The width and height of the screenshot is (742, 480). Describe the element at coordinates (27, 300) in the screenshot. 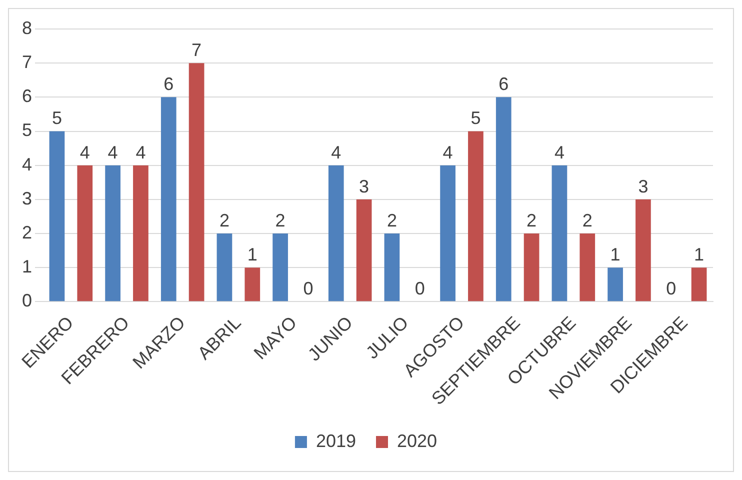

I see `y-tick-label: 0` at that location.